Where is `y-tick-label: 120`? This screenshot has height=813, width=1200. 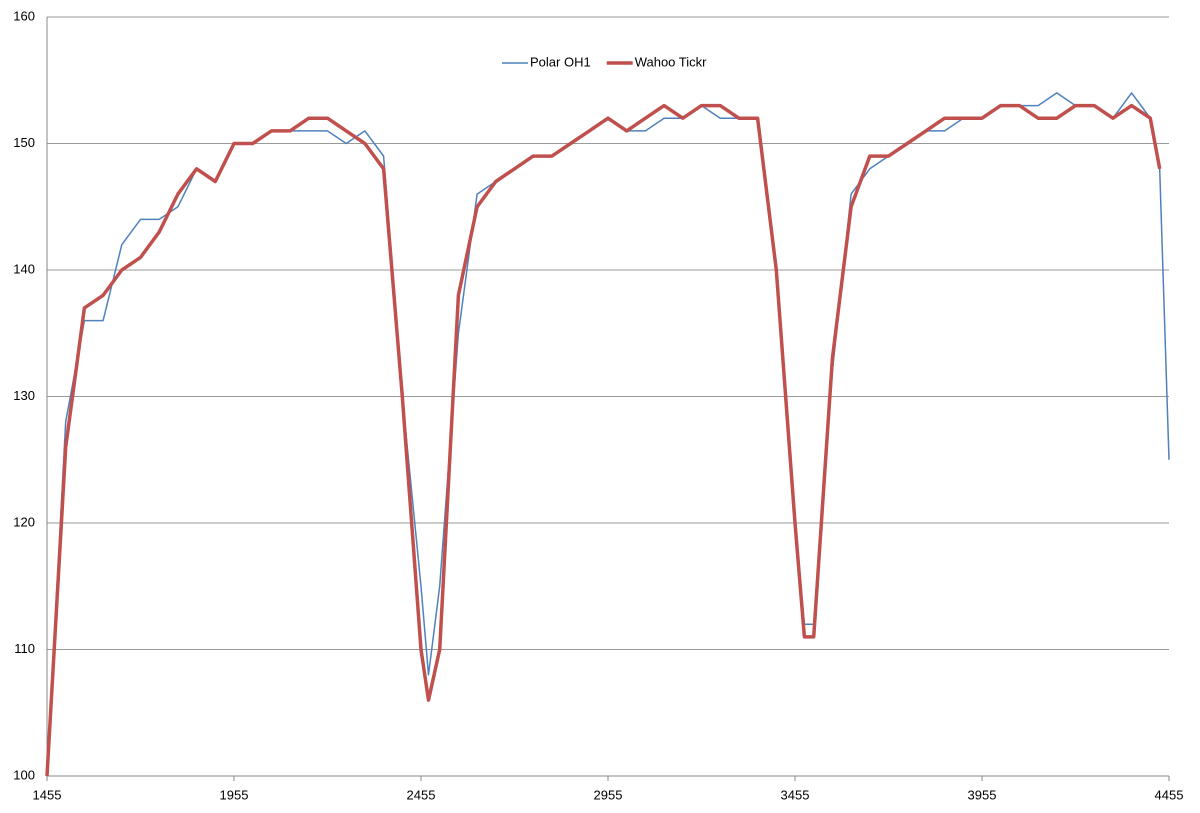 y-tick-label: 120 is located at coordinates (24, 521).